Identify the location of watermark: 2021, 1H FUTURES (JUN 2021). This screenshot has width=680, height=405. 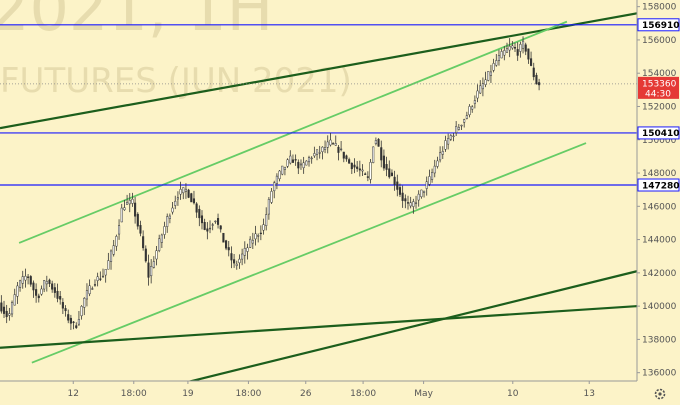
(176, 50).